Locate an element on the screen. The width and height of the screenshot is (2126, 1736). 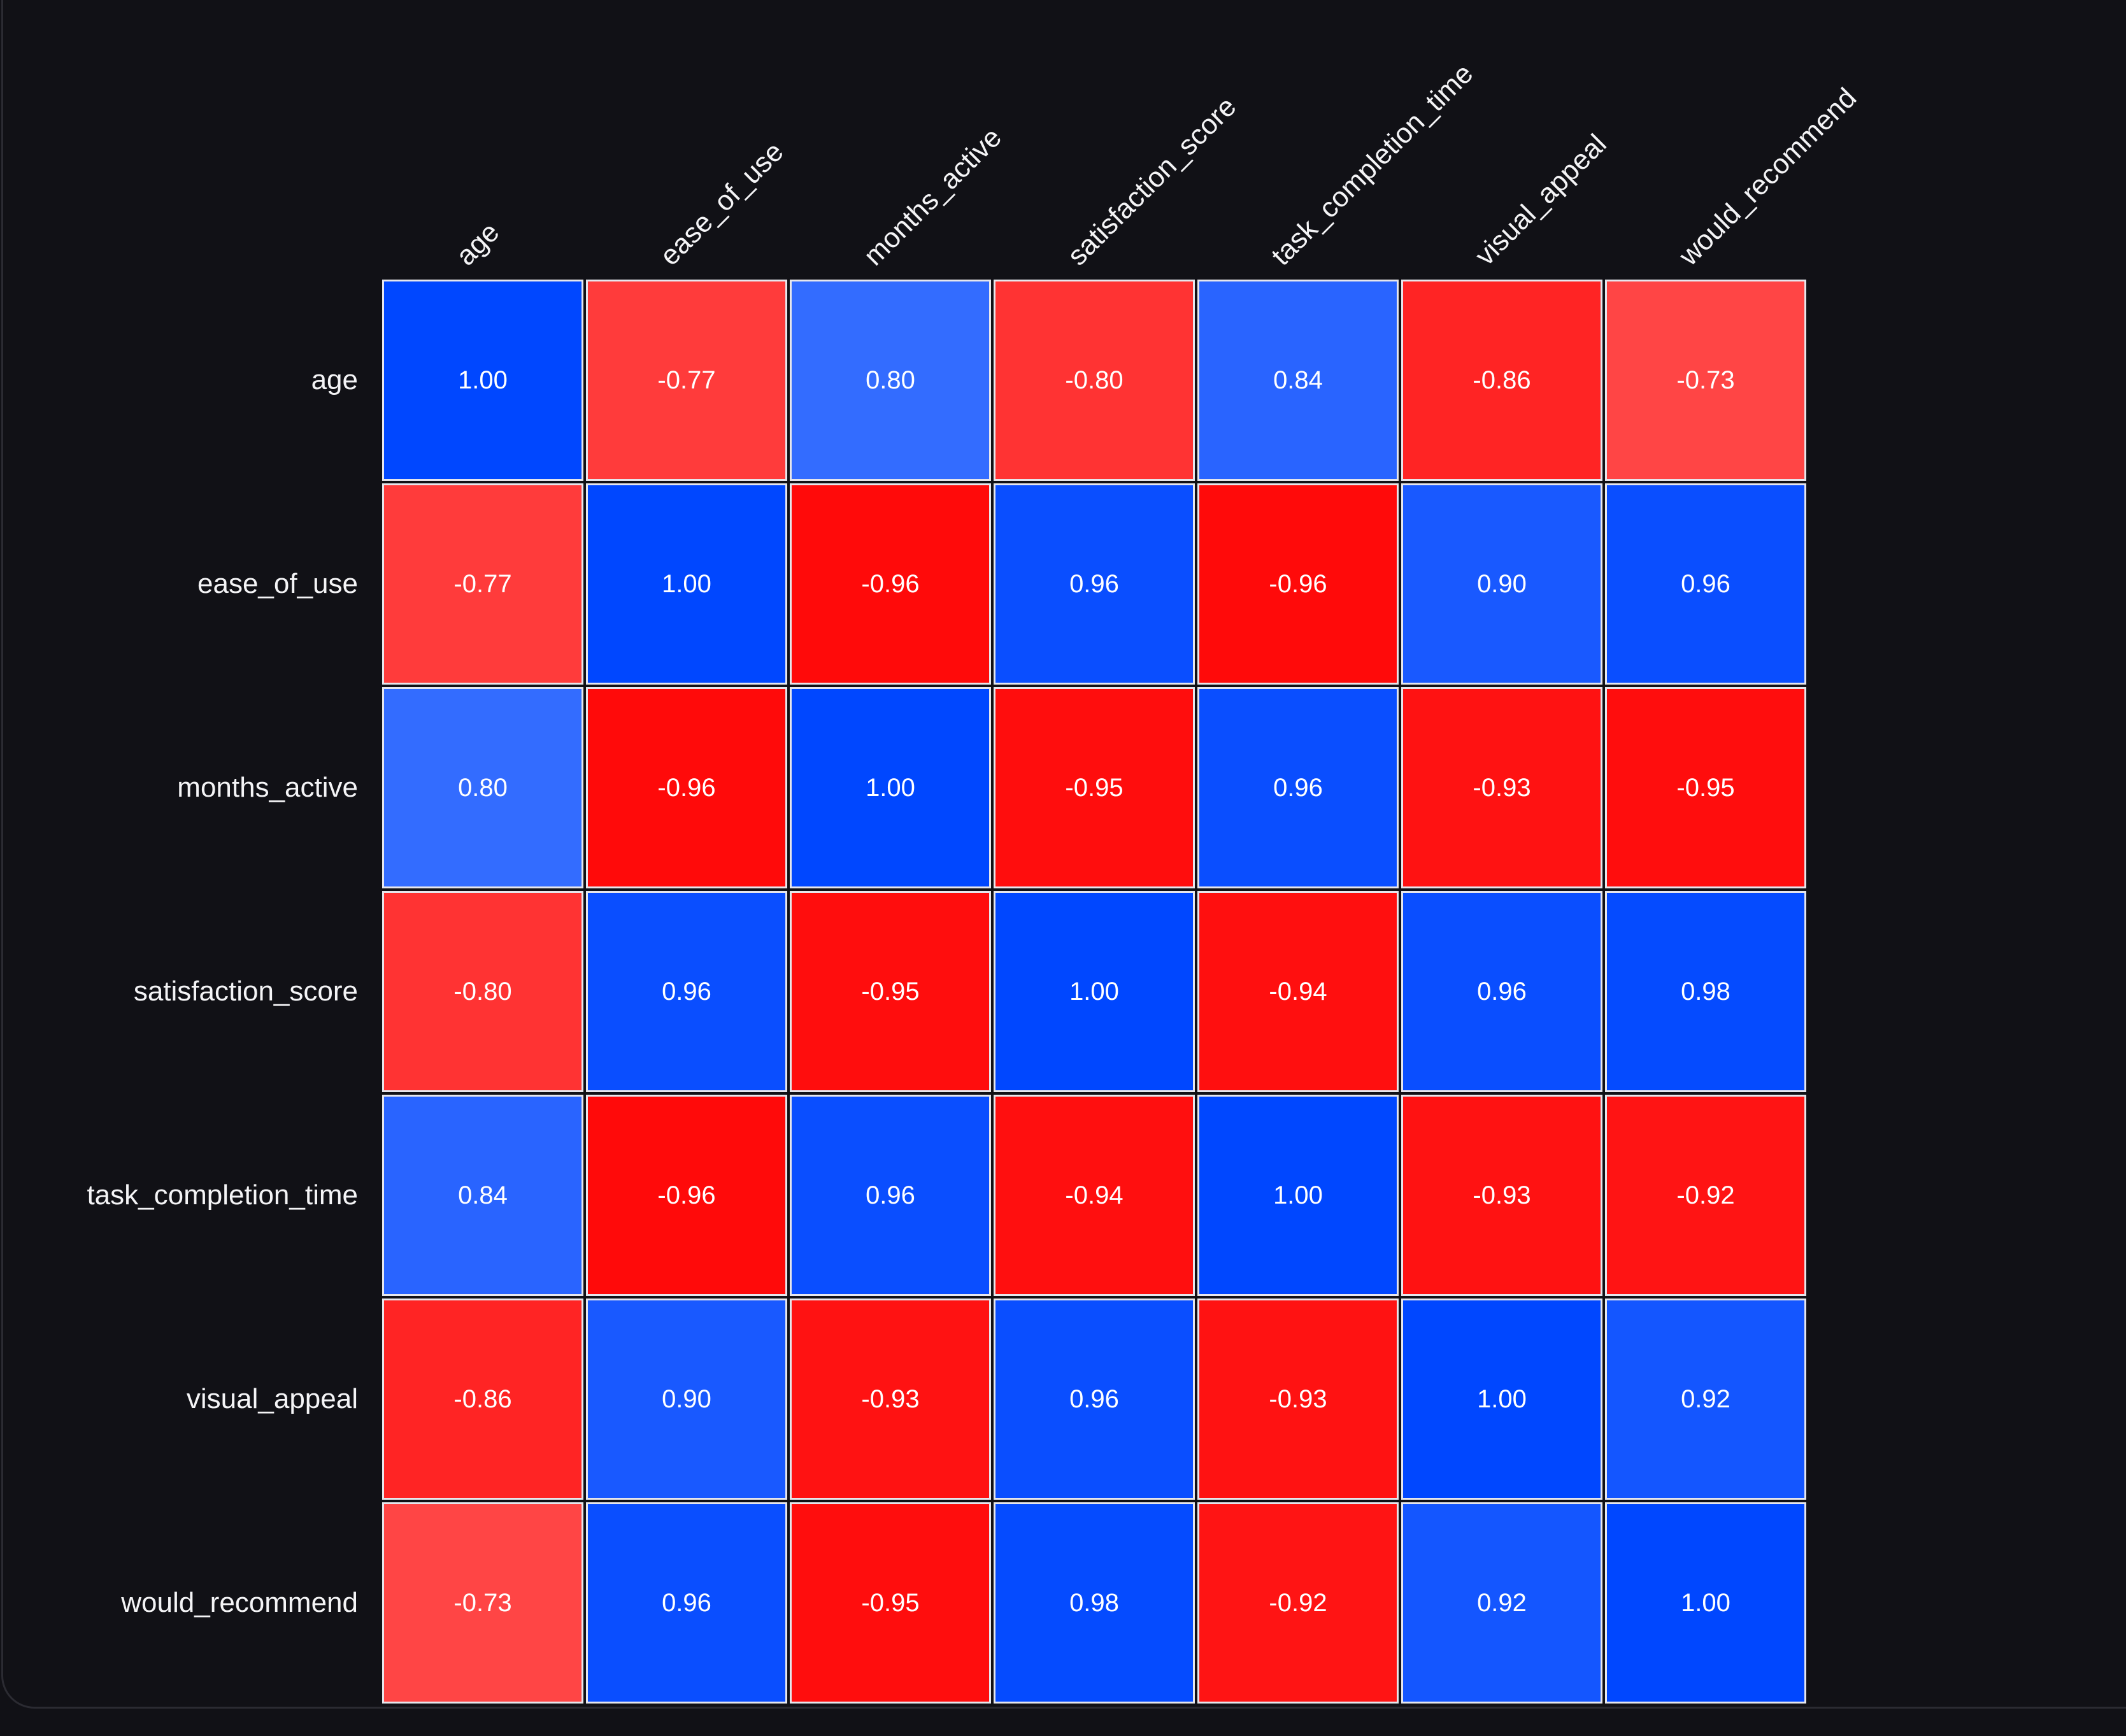
column-label: satisfaction_score is located at coordinates (1152, 181).